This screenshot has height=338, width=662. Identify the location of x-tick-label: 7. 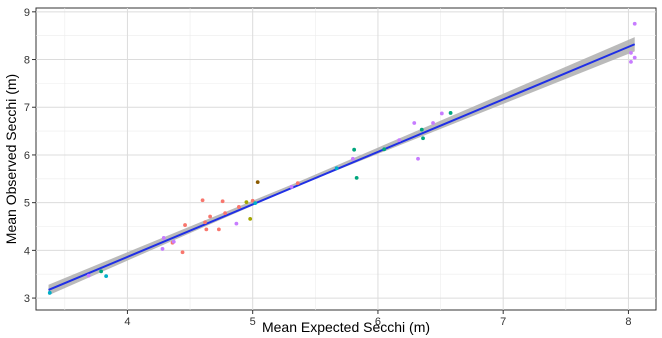
(503, 322).